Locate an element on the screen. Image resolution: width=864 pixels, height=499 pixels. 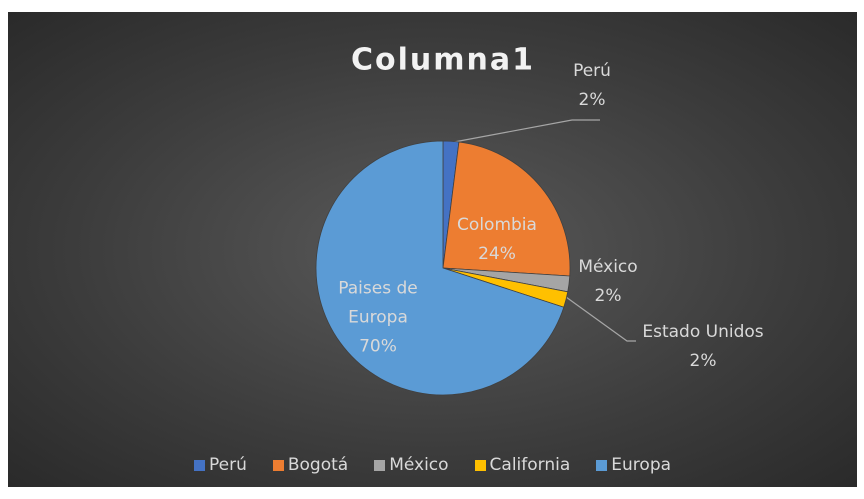
data-label: Paises de Europa 70% is located at coordinates (378, 318).